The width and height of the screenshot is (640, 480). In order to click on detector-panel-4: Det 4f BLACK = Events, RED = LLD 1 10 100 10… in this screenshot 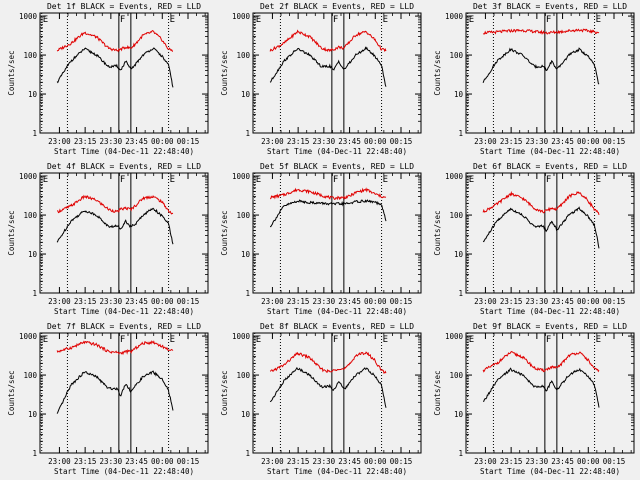, I will do `click(108, 239)`.